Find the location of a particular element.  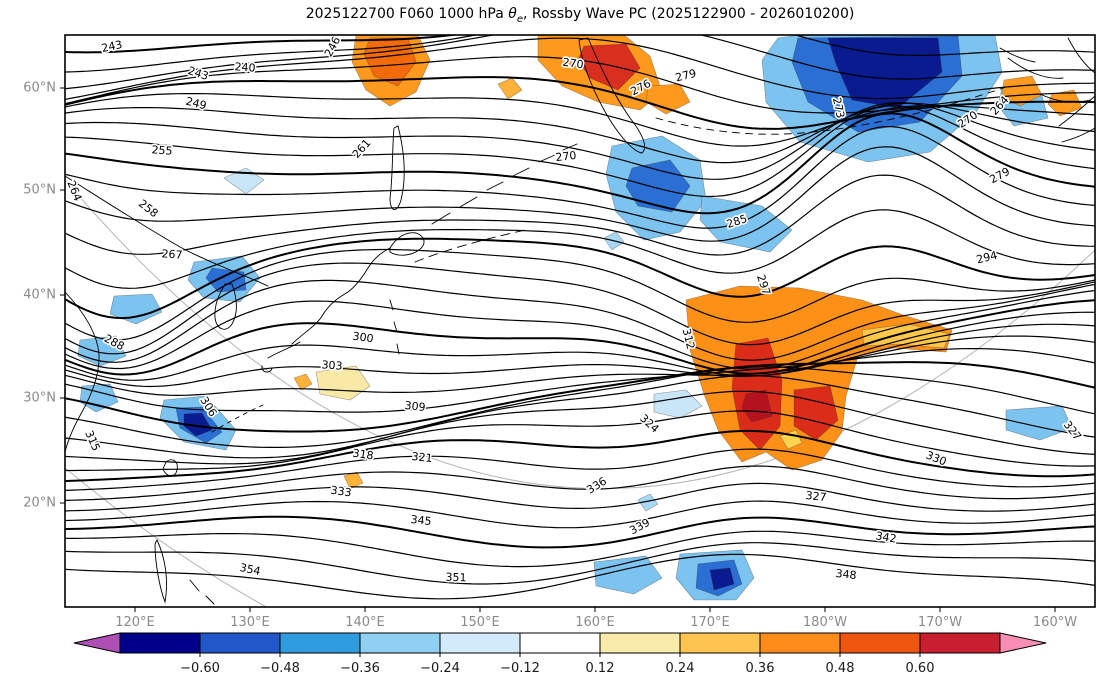

y-tick-label: 20°N is located at coordinates (39, 503).